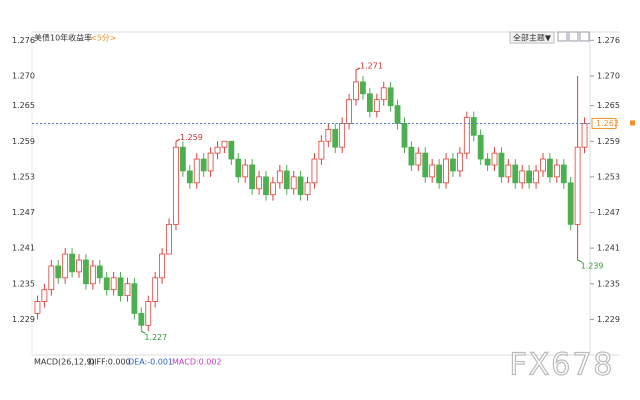  Describe the element at coordinates (150, 362) in the screenshot. I see `indicator-dea: DEA:-0.001` at that location.